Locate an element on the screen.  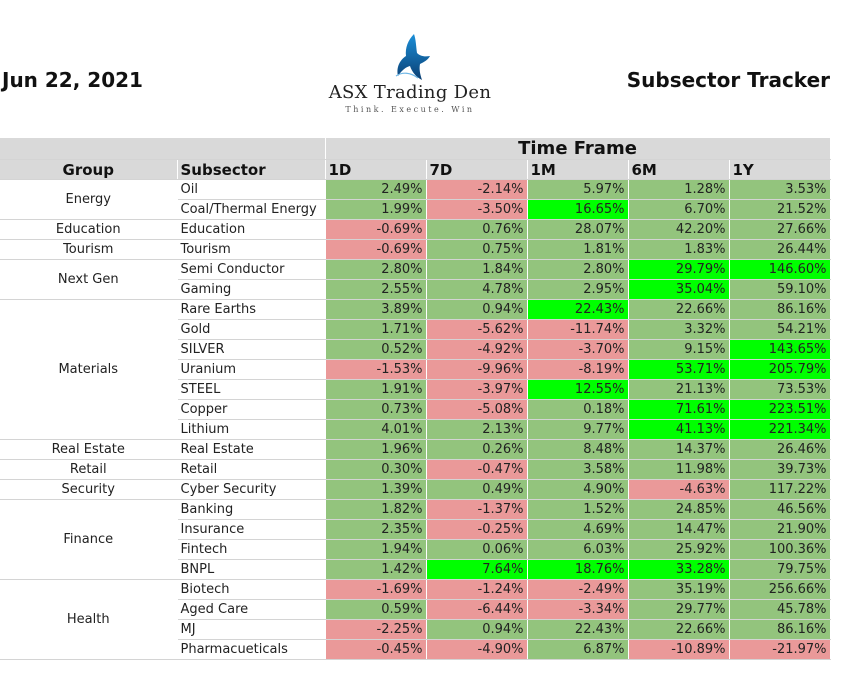
value-cell: 25.92% is located at coordinates (679, 549).